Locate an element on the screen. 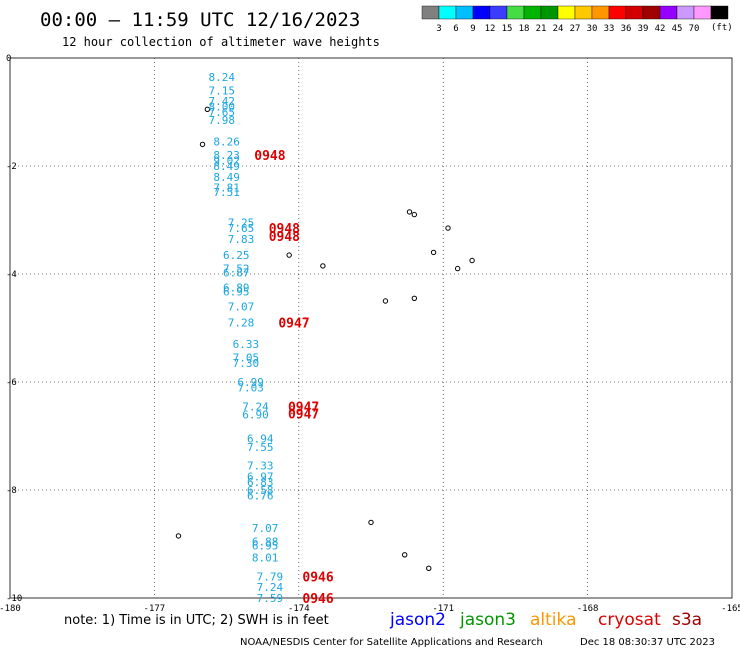  swh-label: 7.59 is located at coordinates (270, 598).